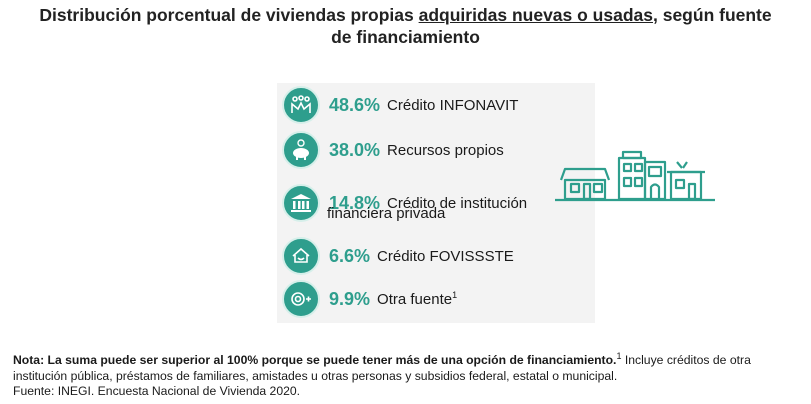 The height and width of the screenshot is (404, 811). What do you see at coordinates (355, 104) in the screenshot?
I see `item-pct: 48.6%` at bounding box center [355, 104].